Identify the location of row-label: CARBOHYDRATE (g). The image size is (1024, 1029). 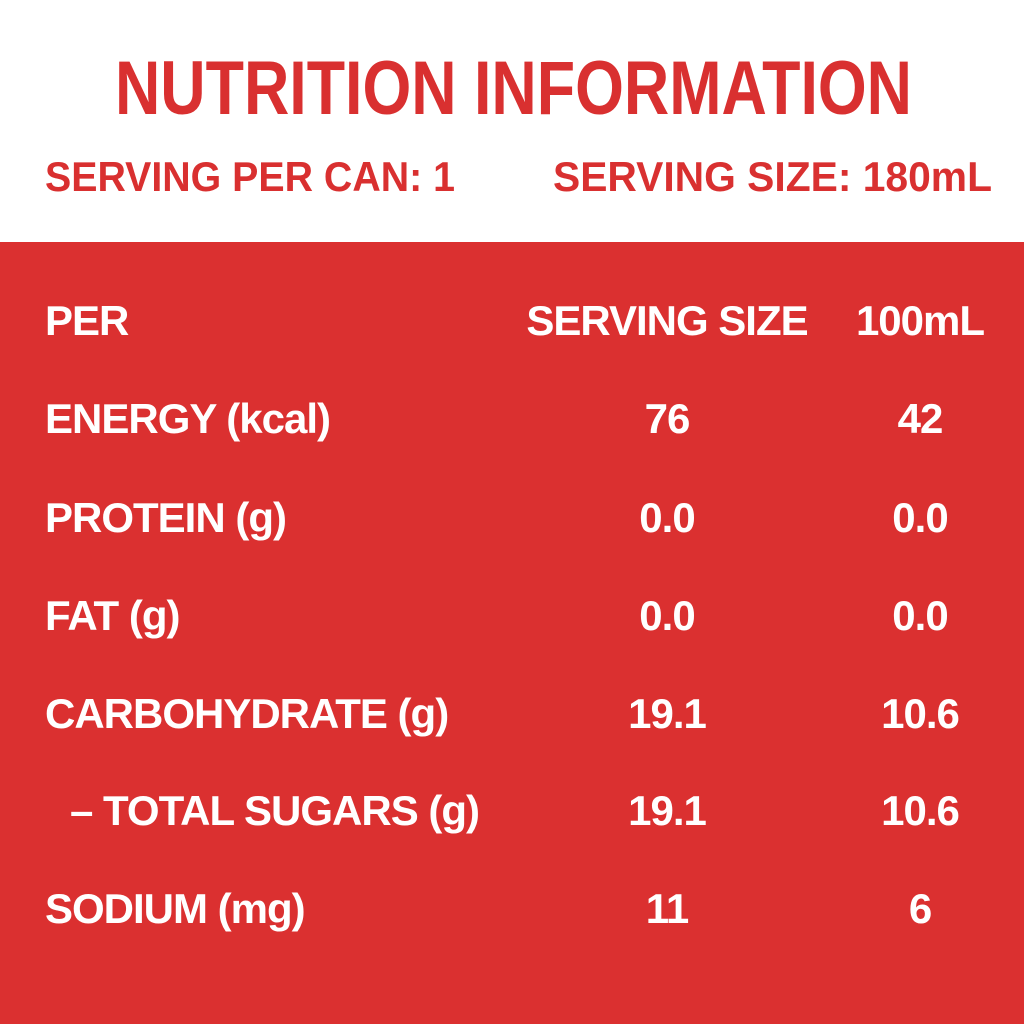
(246, 713).